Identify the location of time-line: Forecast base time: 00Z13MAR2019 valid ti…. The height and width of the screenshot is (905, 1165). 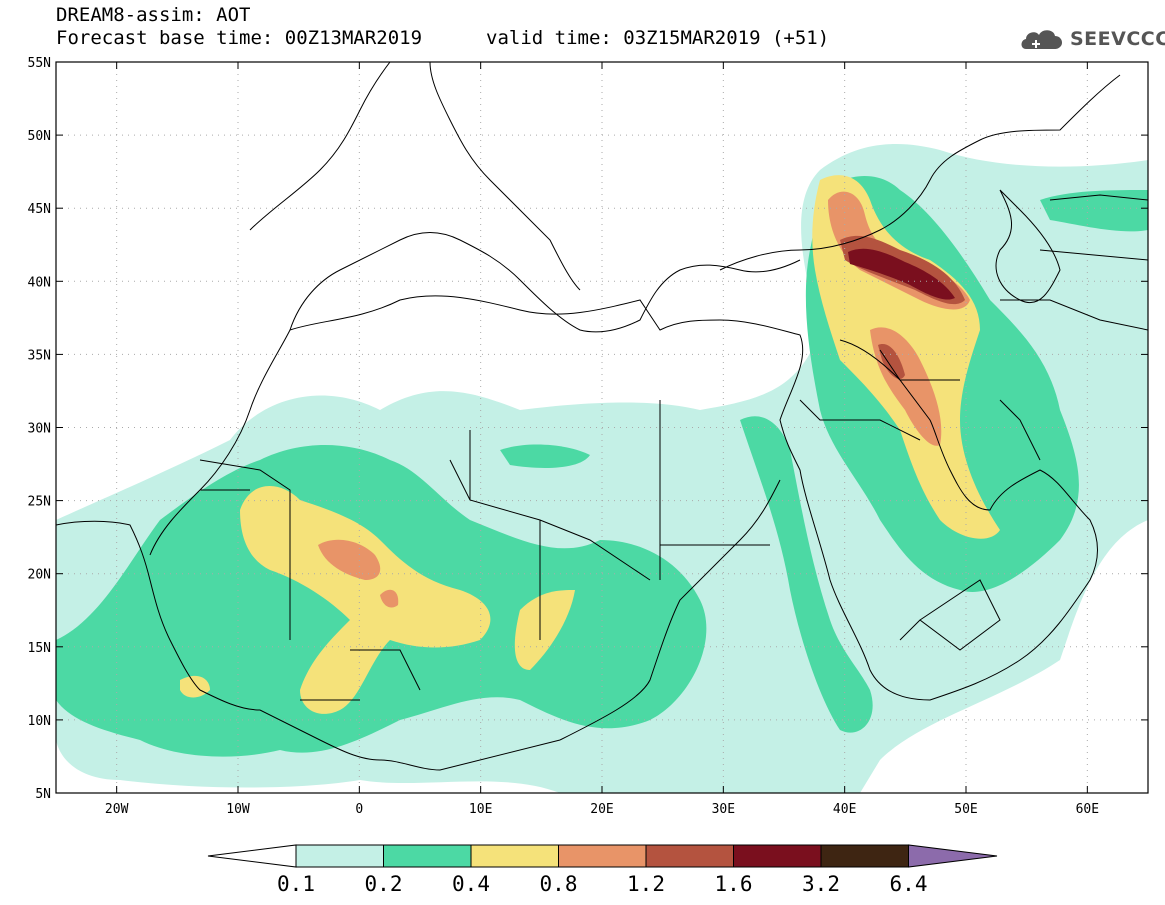
(442, 38).